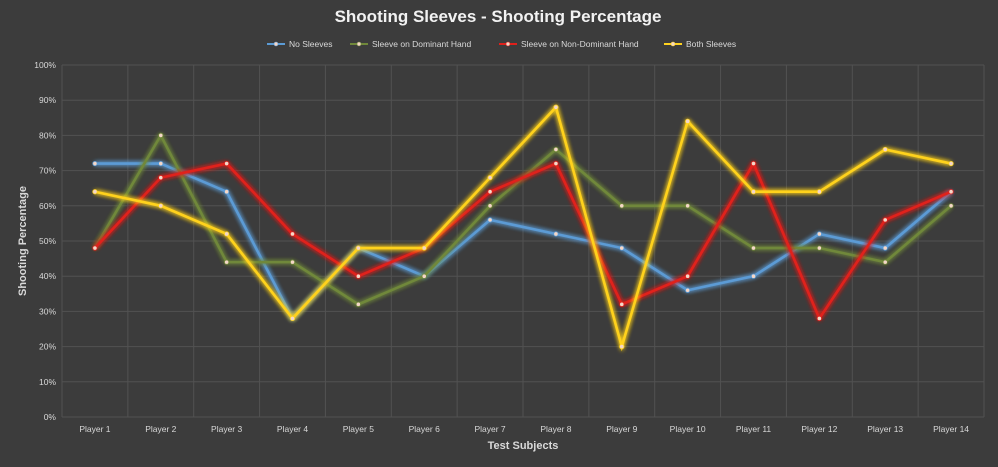 Image resolution: width=998 pixels, height=467 pixels. What do you see at coordinates (45, 65) in the screenshot?
I see `y-tick-label: 100%` at bounding box center [45, 65].